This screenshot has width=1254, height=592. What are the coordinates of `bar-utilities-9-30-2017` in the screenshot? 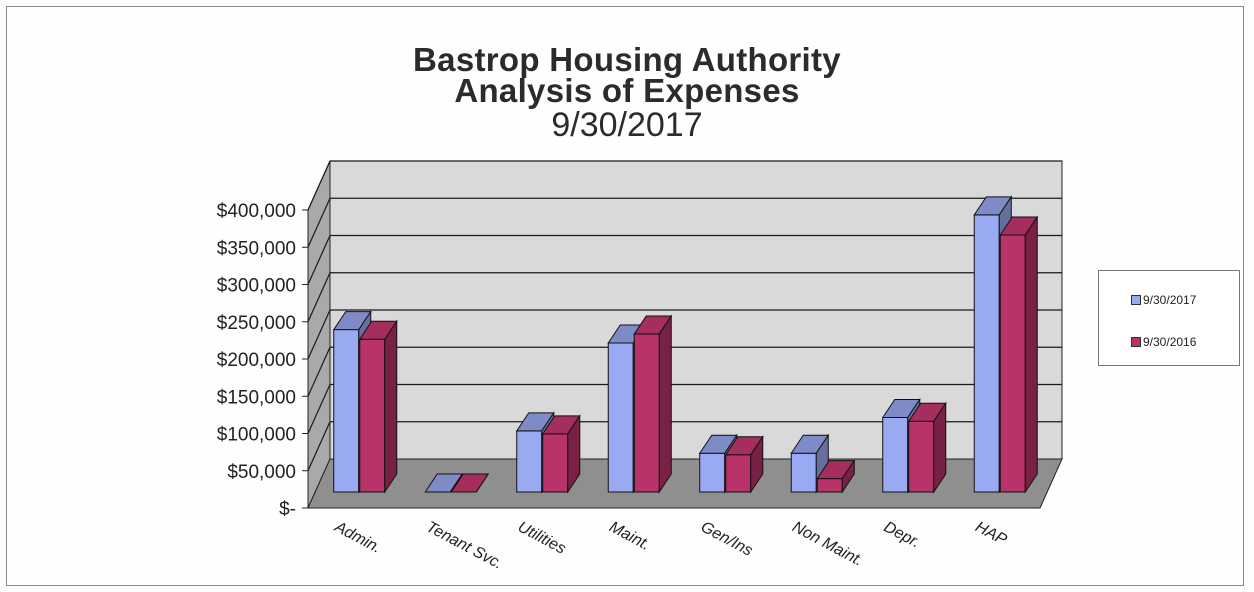 It's located at (529, 461).